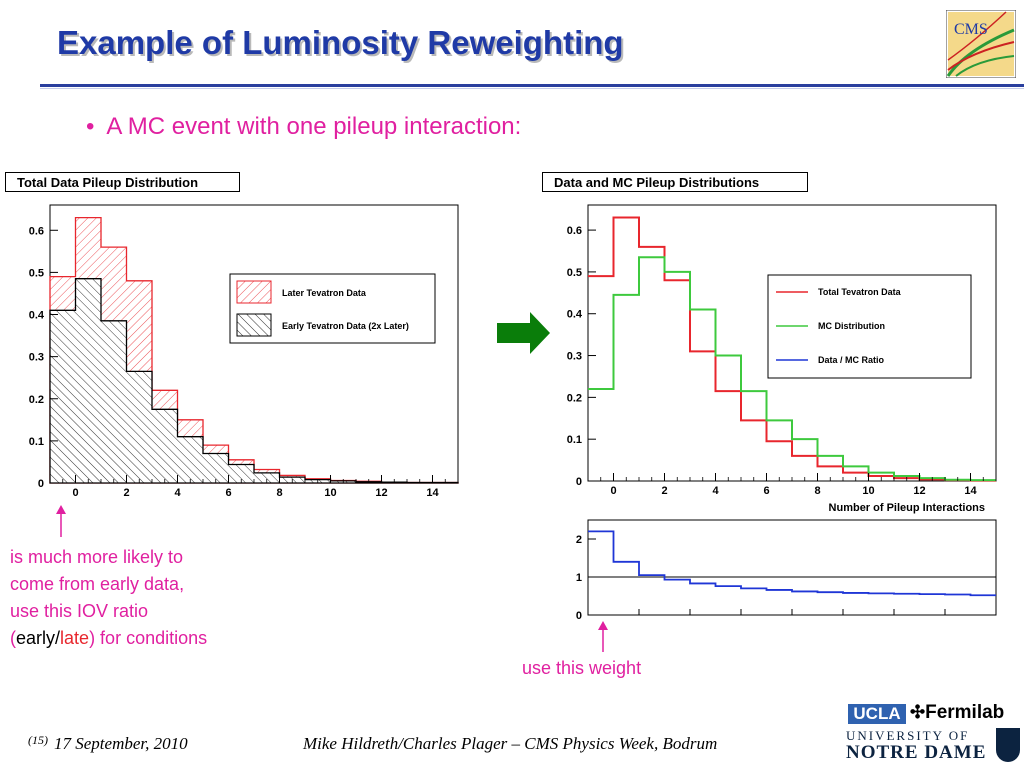 The image size is (1024, 768). I want to click on legend-swatch-early, so click(254, 325).